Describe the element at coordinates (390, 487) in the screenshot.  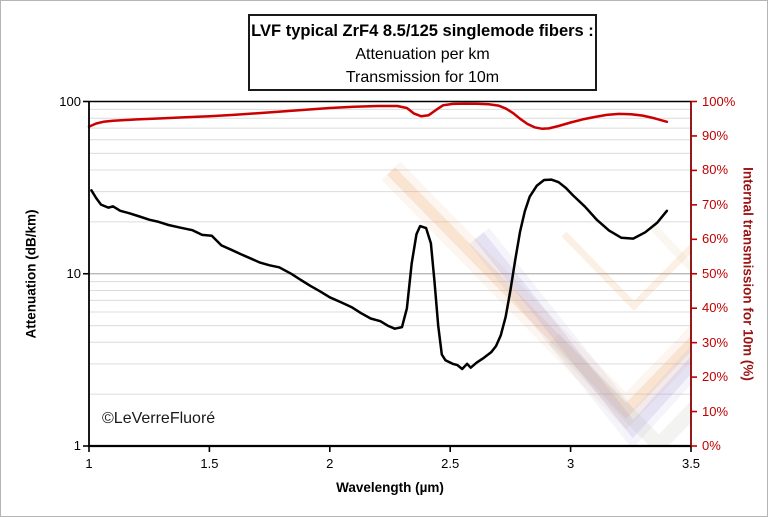
I see `x-axis-label: Wavelength (µm)` at that location.